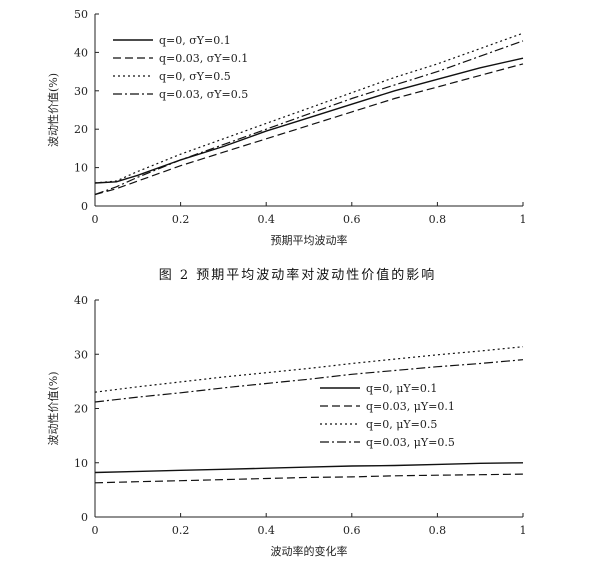  Describe the element at coordinates (401, 424) in the screenshot. I see `legend-entry-3: q=0, μY=0.5` at that location.